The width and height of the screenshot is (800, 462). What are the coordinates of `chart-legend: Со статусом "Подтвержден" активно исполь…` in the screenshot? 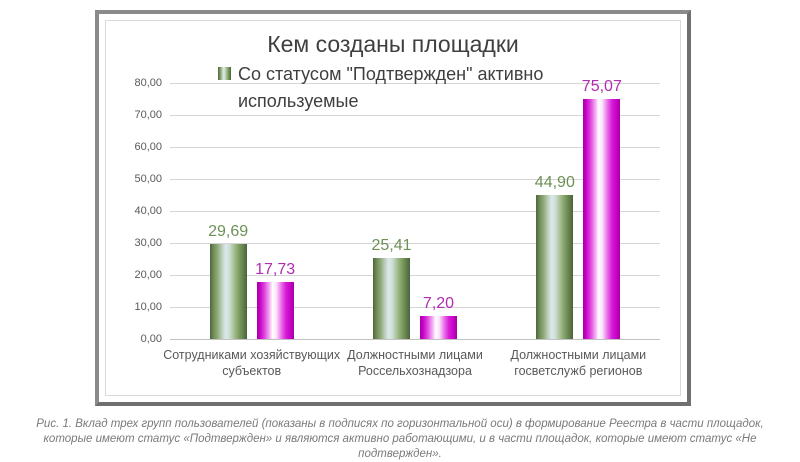 It's located at (393, 88).